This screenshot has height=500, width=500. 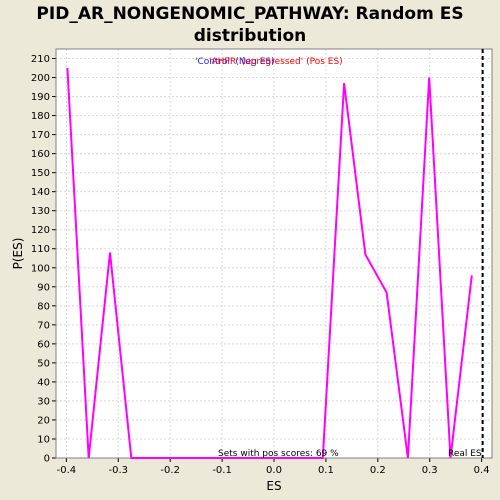 I want to click on x-tick-label: 0.0, so click(x=274, y=470).